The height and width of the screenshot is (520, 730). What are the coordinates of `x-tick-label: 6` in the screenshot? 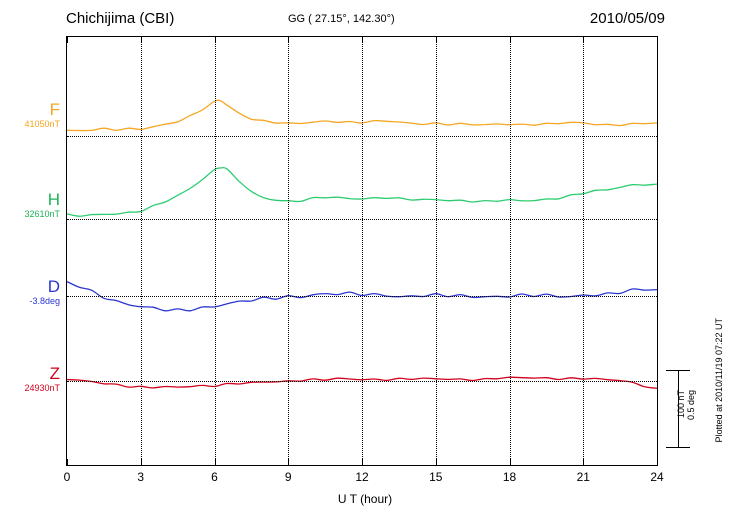 It's located at (214, 477).